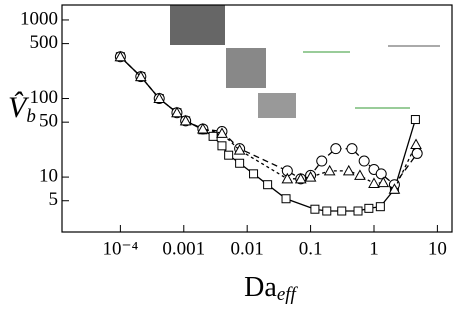  I want to click on x-axis-label-main: Da, so click(260, 287).